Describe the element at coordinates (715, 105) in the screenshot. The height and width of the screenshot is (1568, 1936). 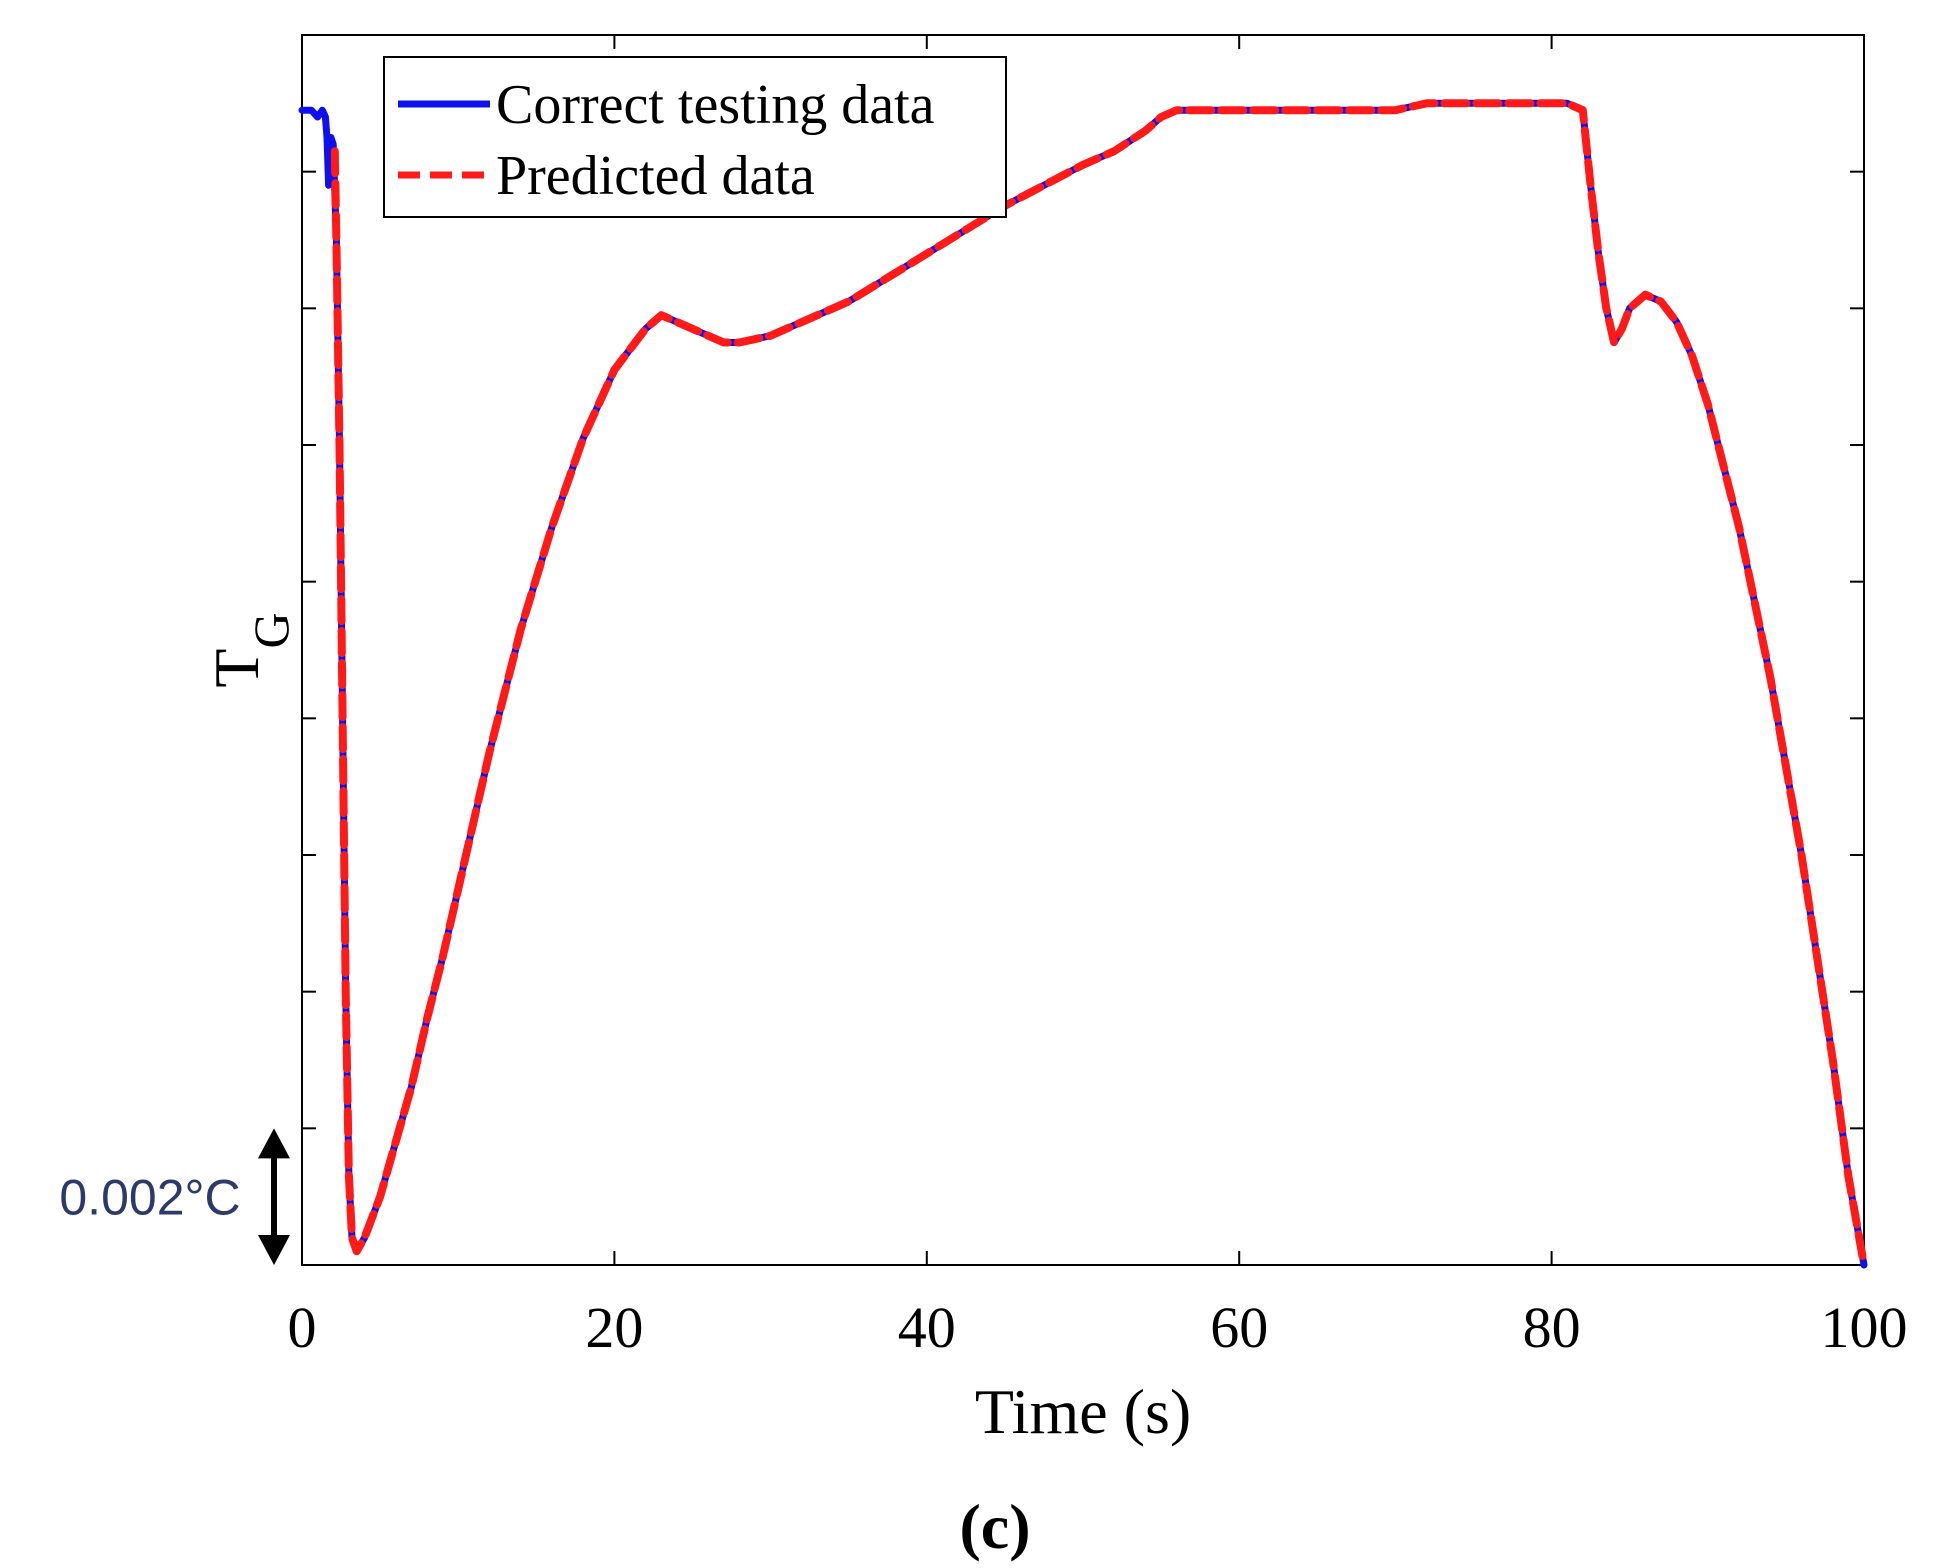
I see `legend-label-actual: Correct testing data` at that location.